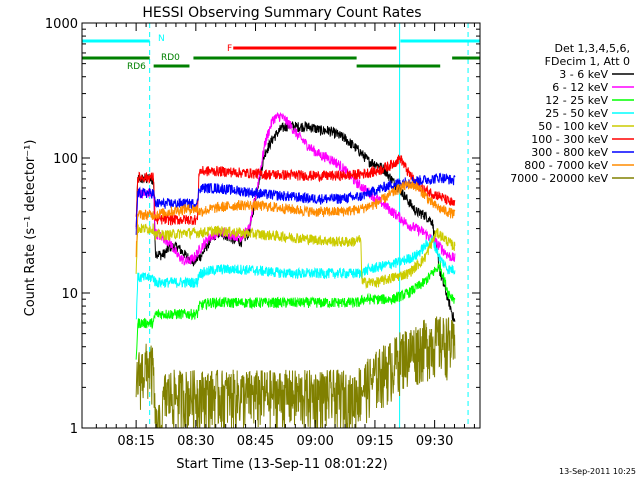 Image resolution: width=640 pixels, height=480 pixels. I want to click on state-bar-label-n: N, so click(161, 39).